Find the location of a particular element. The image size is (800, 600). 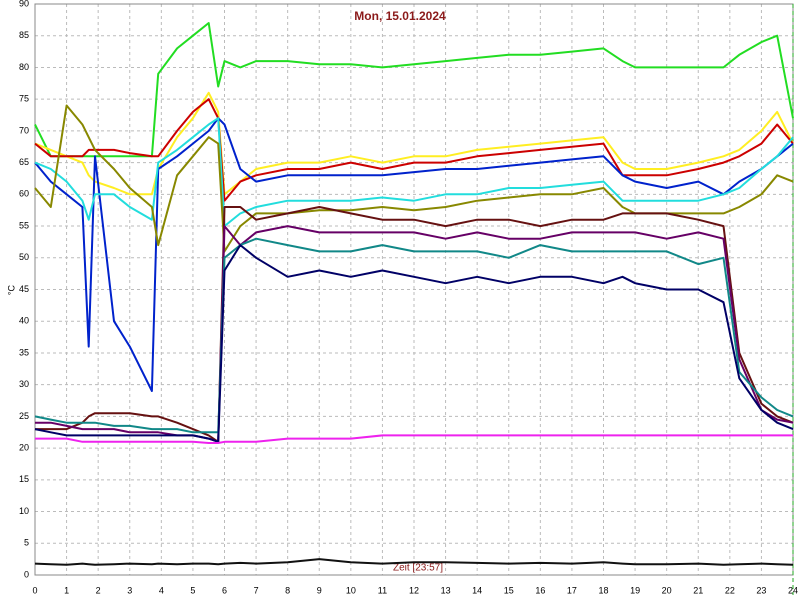

x-tick-label: 9 is located at coordinates (319, 590).